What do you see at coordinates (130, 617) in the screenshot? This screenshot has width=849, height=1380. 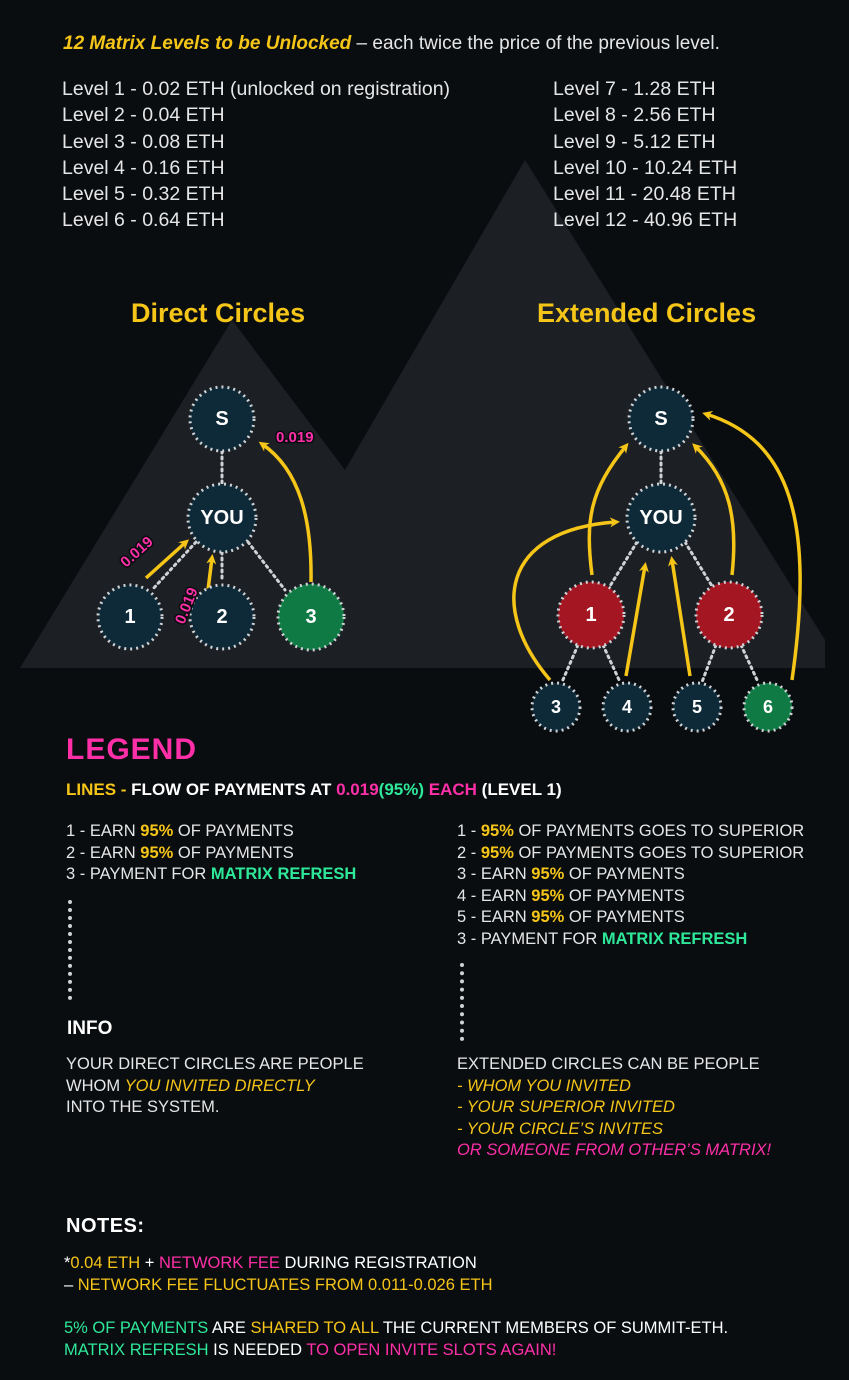 I see `direct-node-1: 1` at bounding box center [130, 617].